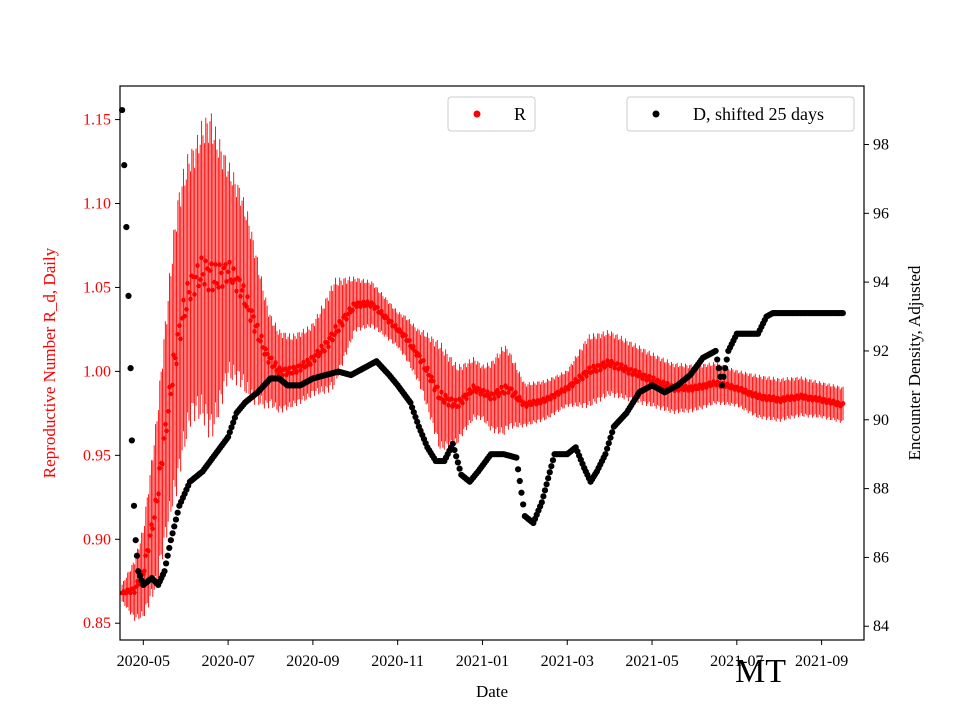 The width and height of the screenshot is (960, 720). I want to click on right-tick-label: 88, so click(881, 489).